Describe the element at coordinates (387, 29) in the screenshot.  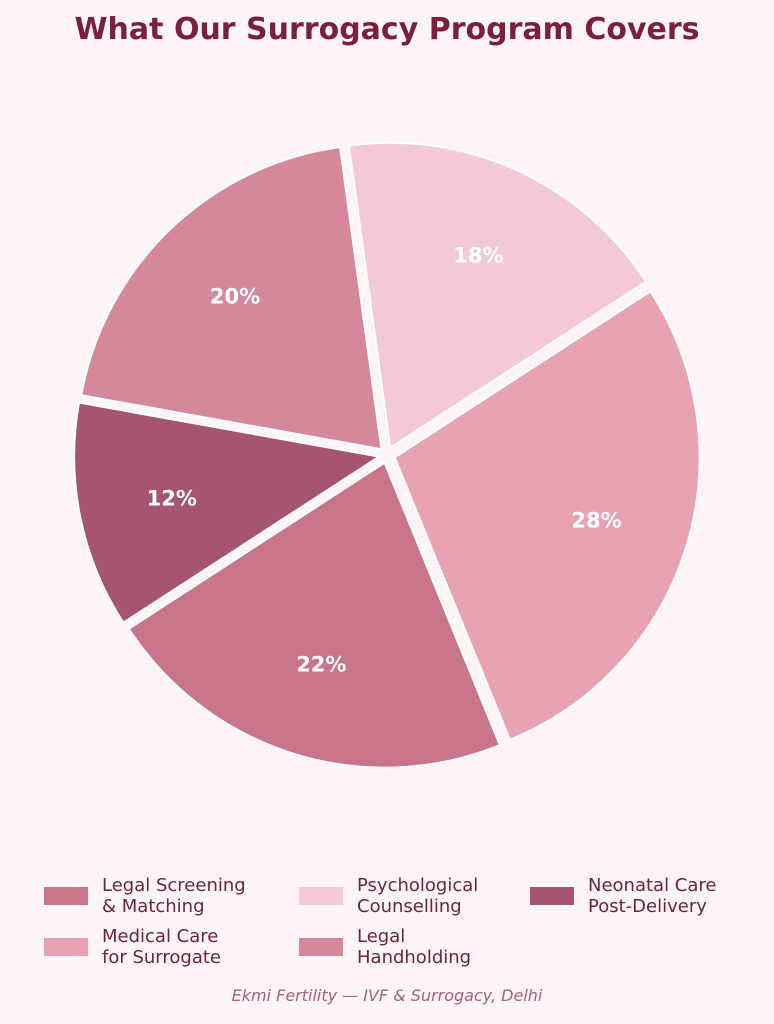
I see `chart-title: What Our Surrogacy Program Covers` at that location.